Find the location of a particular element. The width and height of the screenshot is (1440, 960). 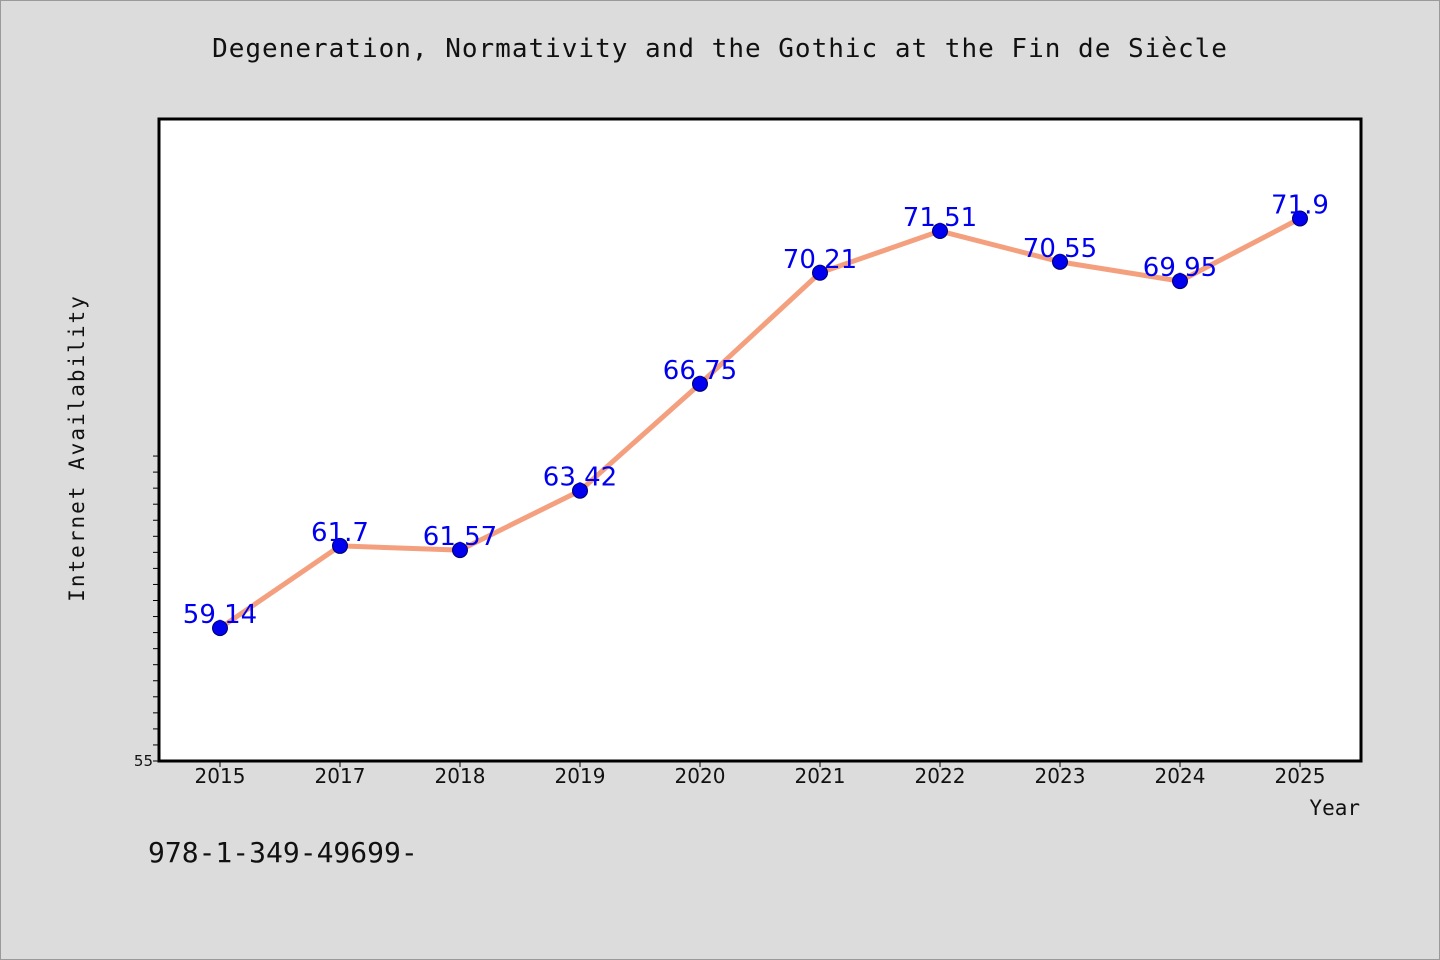

data-label: 70.55 is located at coordinates (1060, 249).